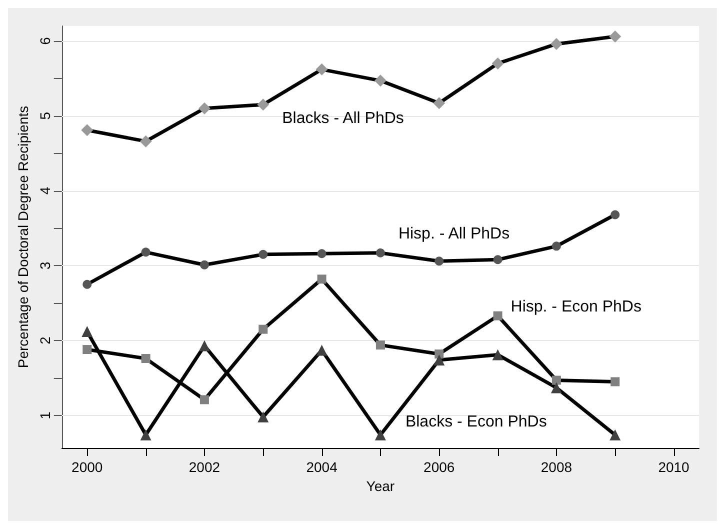  I want to click on x-axis-title: Year, so click(380, 486).